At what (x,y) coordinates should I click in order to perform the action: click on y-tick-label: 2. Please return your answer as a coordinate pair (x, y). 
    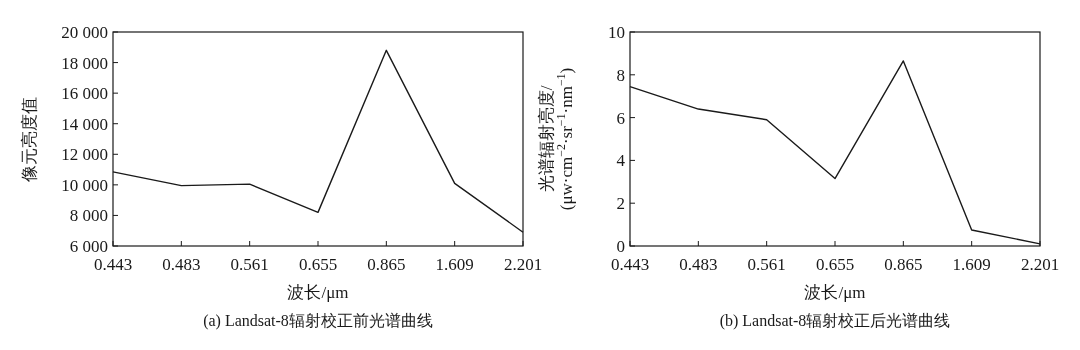
    Looking at the image, I should click on (620, 204).